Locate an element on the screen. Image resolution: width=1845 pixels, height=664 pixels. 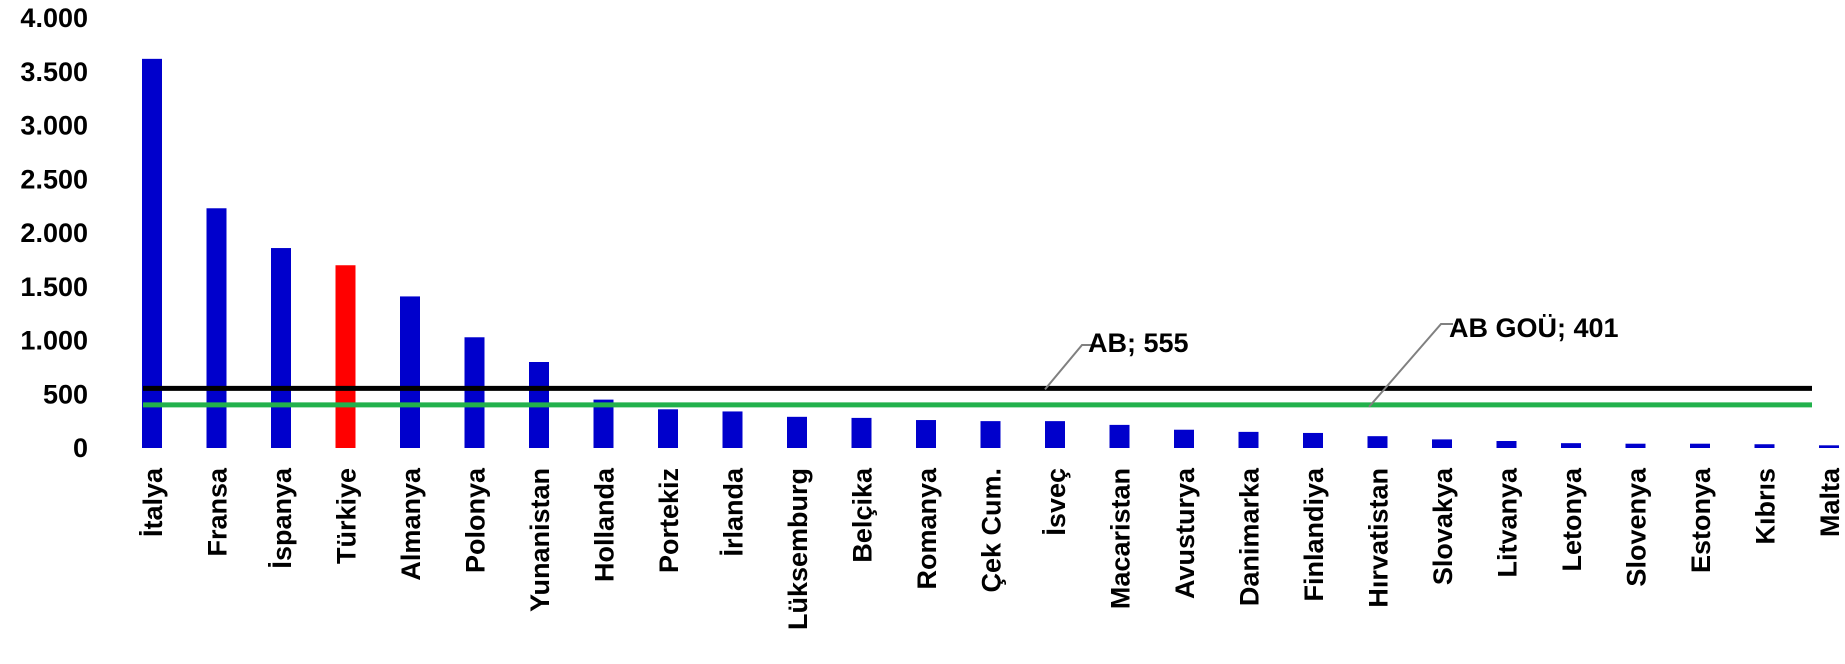
reference-line-label: AB; 555 is located at coordinates (1138, 343).